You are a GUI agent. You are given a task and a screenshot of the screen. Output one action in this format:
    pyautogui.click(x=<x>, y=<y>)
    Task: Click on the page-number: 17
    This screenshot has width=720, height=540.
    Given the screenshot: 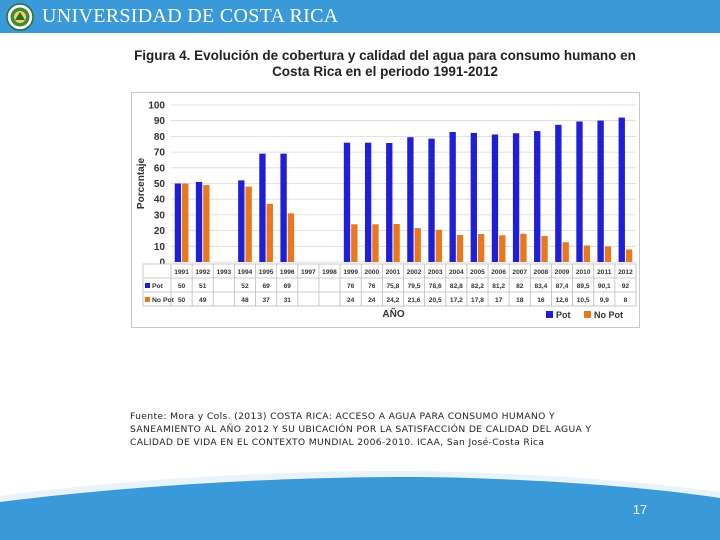 What is the action you would take?
    pyautogui.click(x=640, y=509)
    